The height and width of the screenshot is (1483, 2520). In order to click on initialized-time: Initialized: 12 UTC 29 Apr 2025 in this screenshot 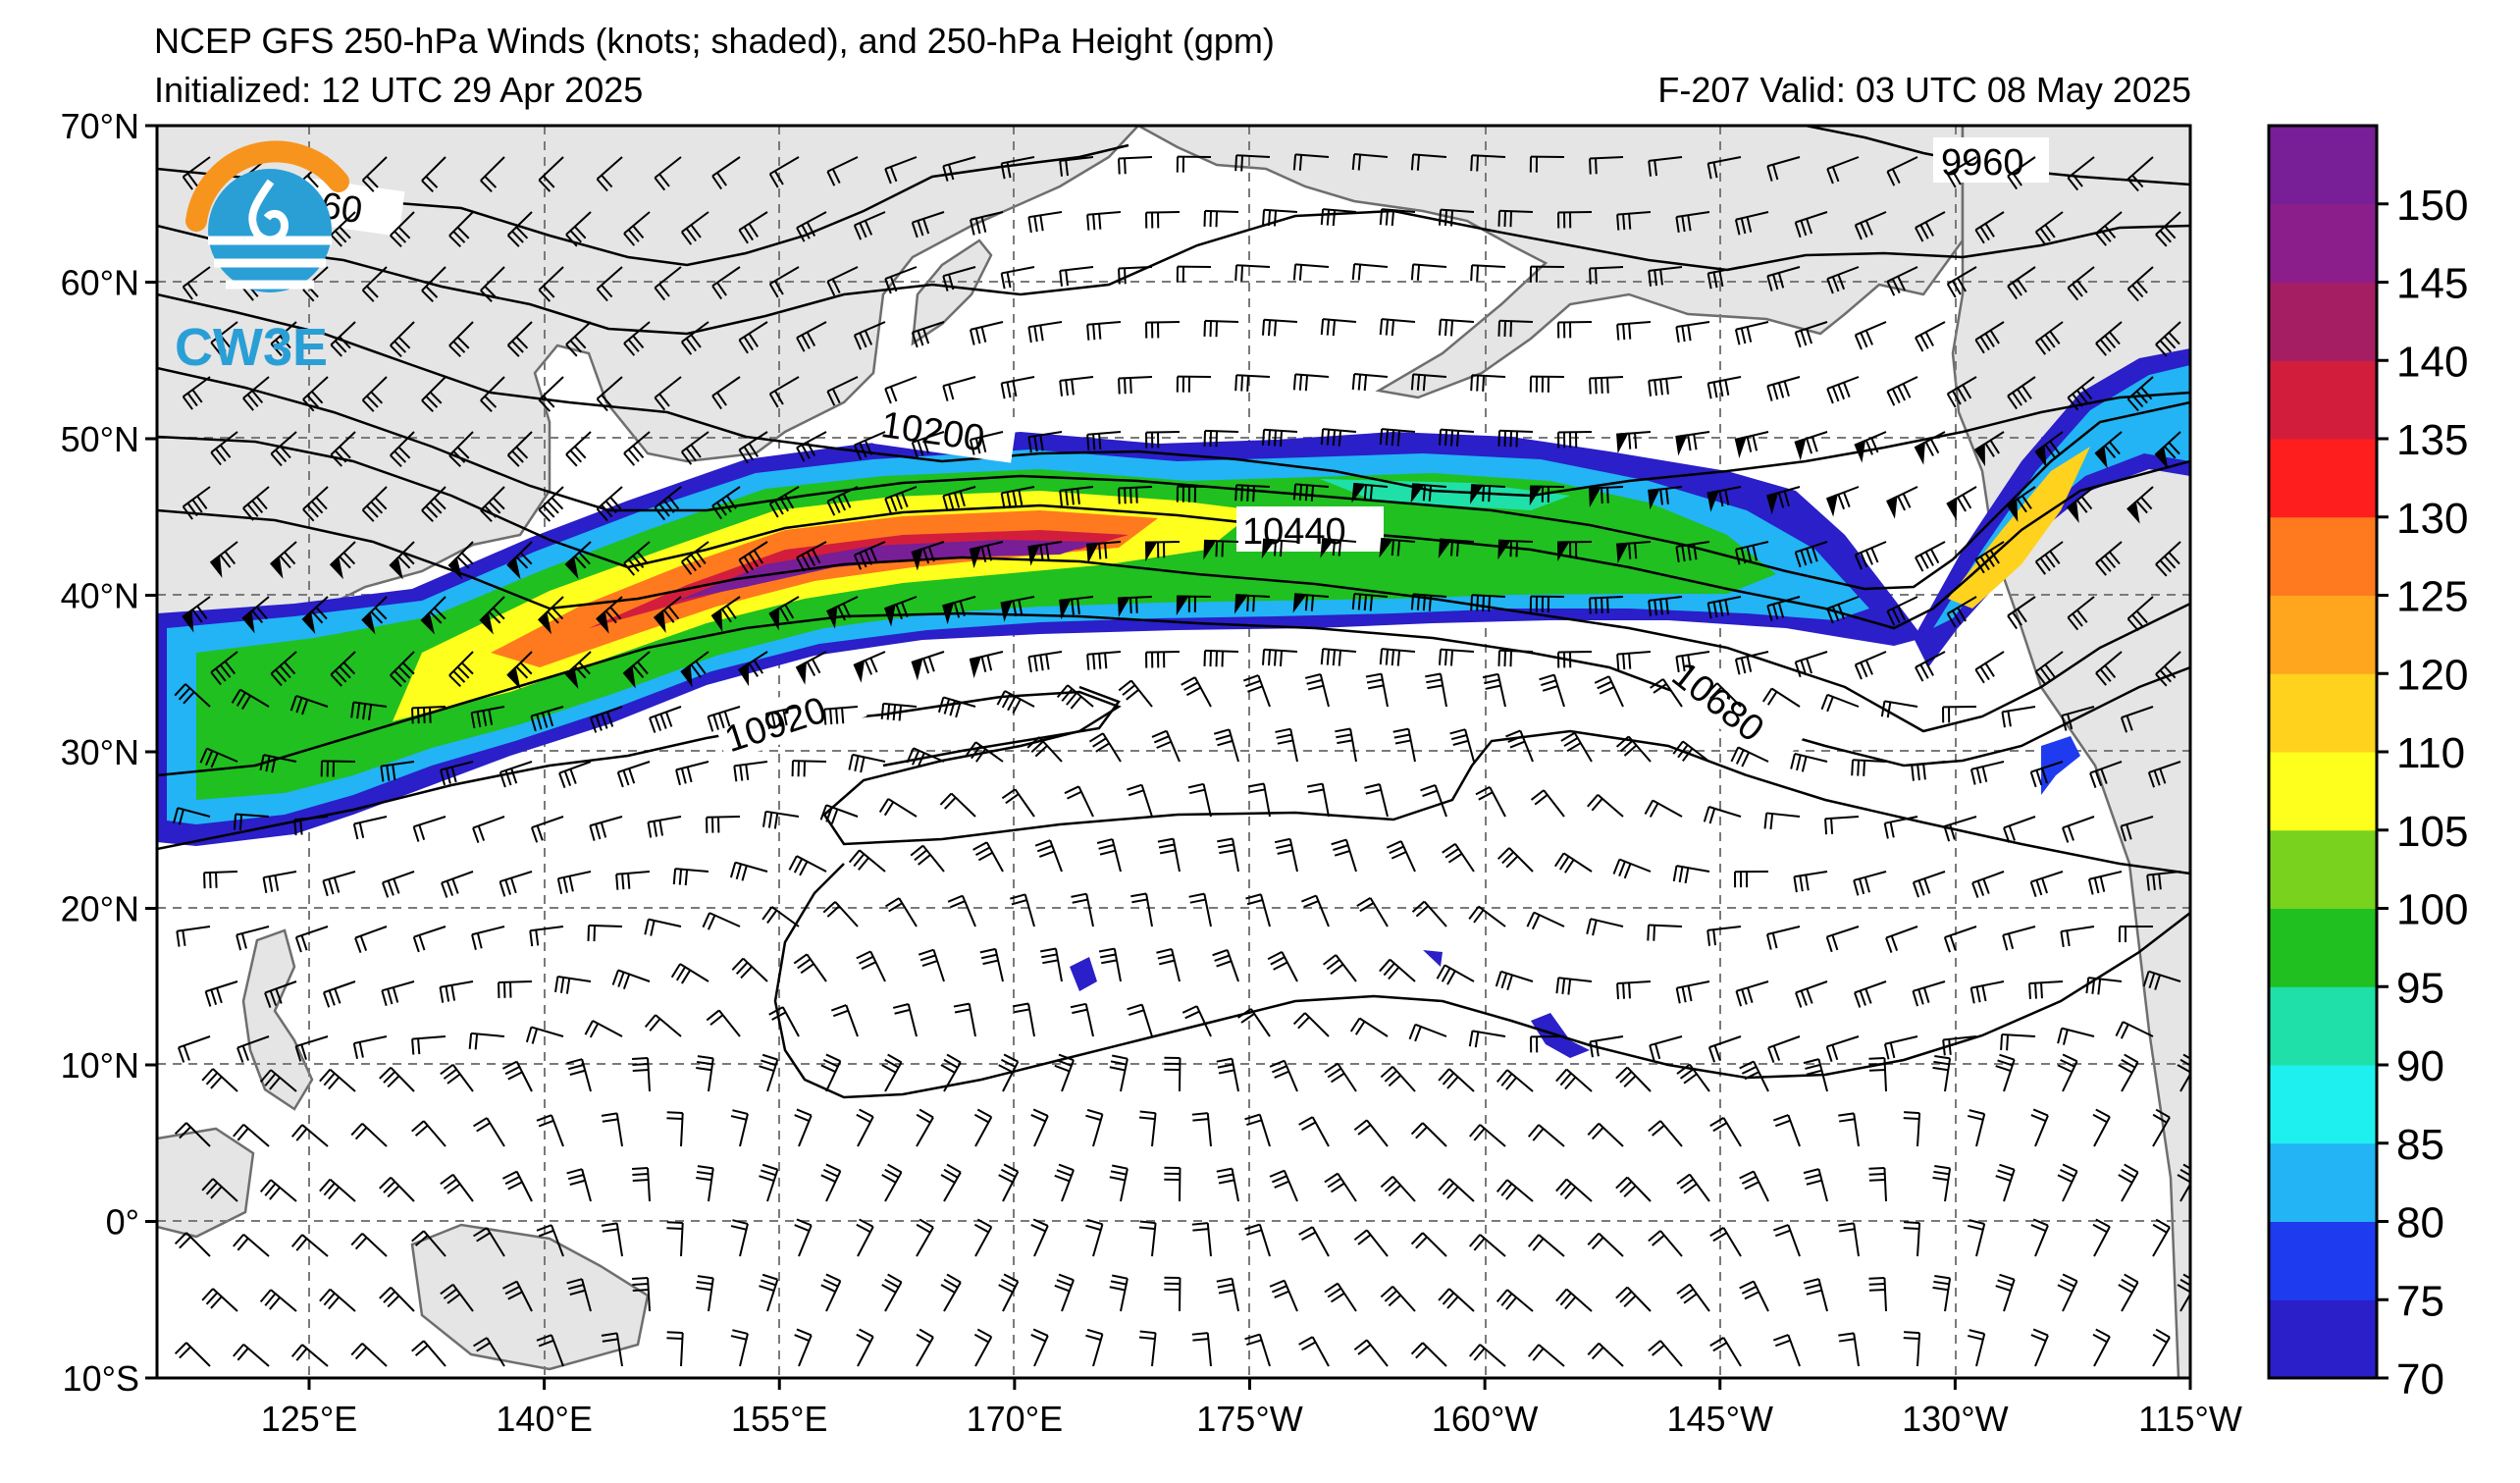, I will do `click(399, 90)`.